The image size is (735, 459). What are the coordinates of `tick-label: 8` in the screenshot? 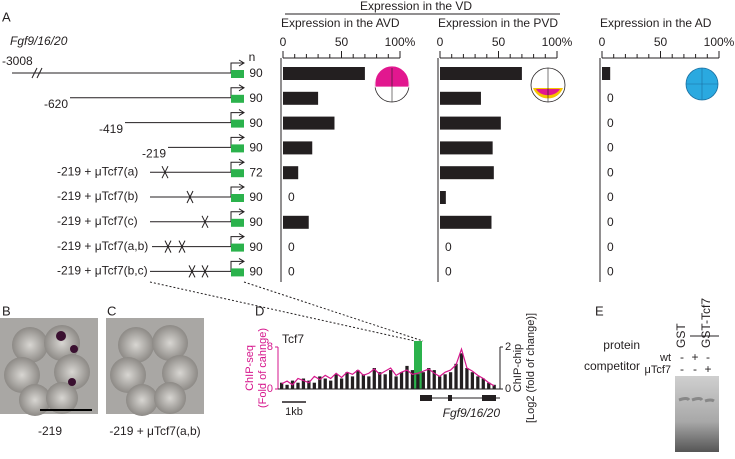 It's located at (270, 347).